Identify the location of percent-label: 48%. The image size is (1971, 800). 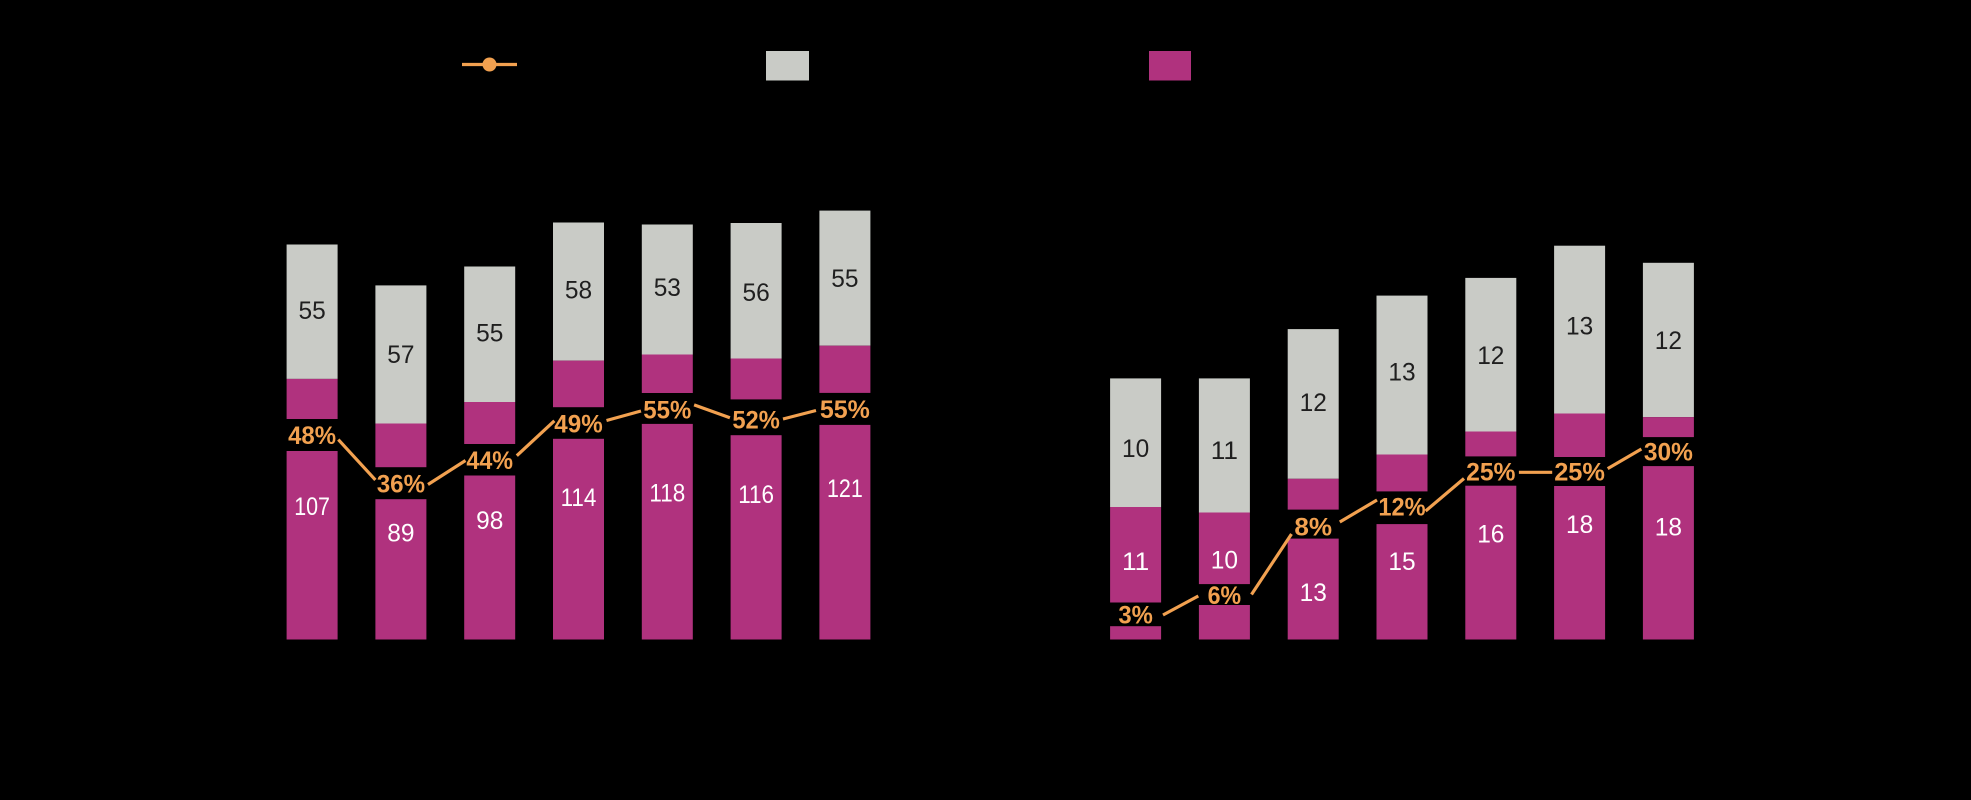
(312, 436).